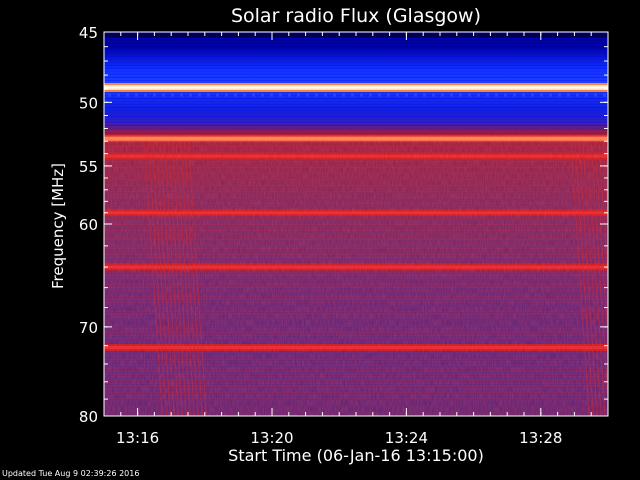 The image size is (640, 480). I want to click on y-tick-label: 55, so click(88, 167).